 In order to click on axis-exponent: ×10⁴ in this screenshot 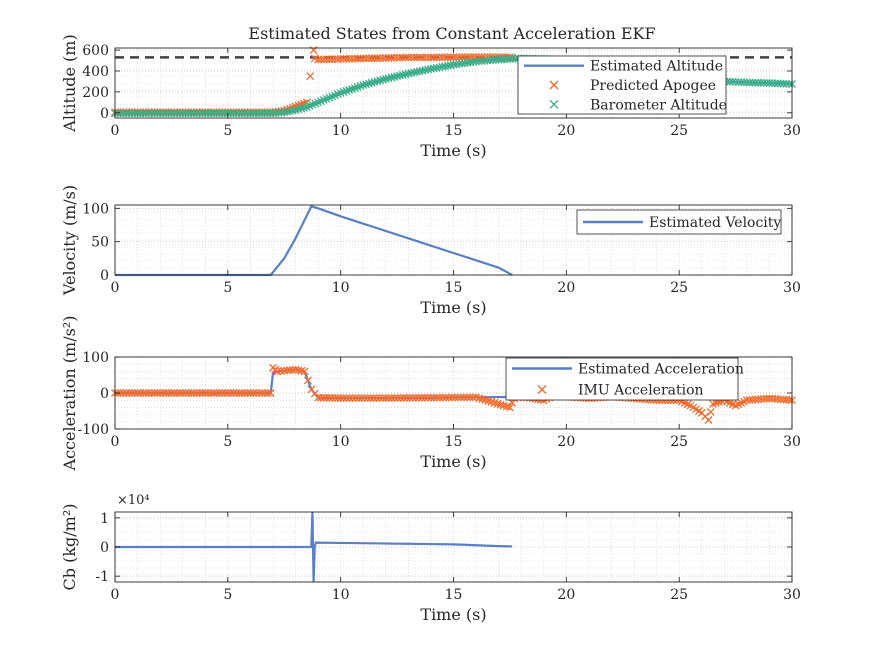, I will do `click(133, 500)`.